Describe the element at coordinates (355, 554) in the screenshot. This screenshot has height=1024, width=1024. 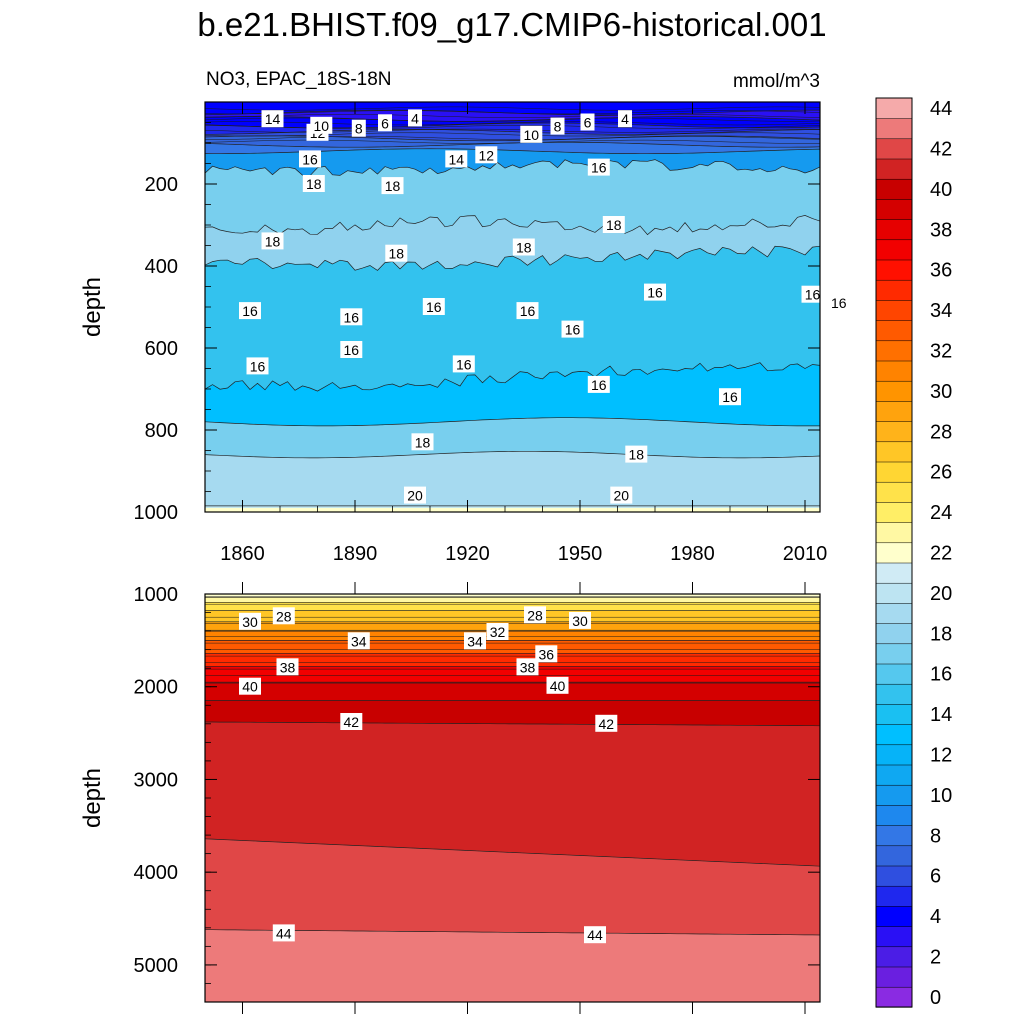
I see `x-tick-label: 1890` at that location.